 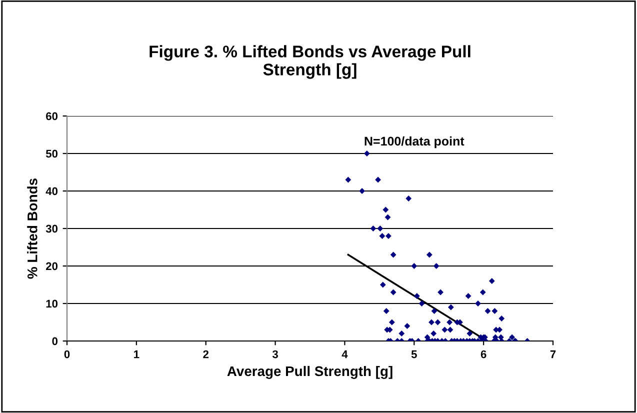 I want to click on x-tick-label: 0, so click(x=67, y=354).